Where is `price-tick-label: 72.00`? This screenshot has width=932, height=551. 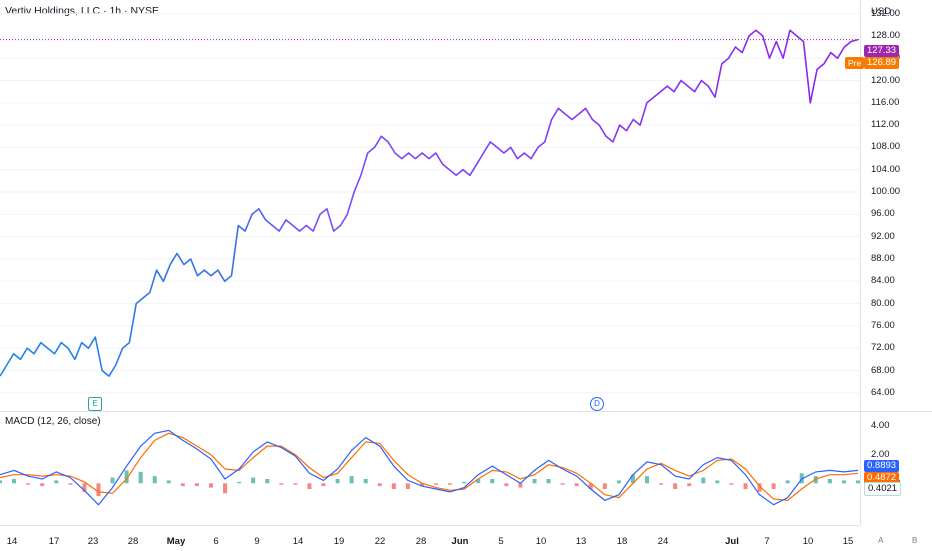
price-tick-label: 72.00 is located at coordinates (883, 348).